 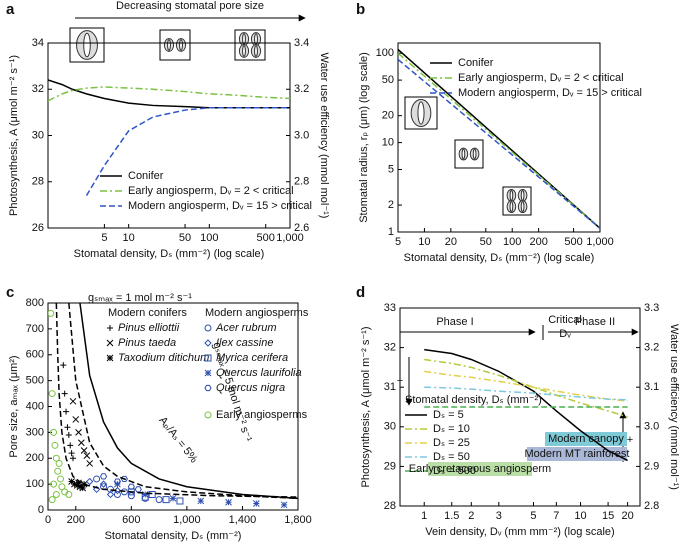 I want to click on annotation: Phase II, so click(x=595, y=322).